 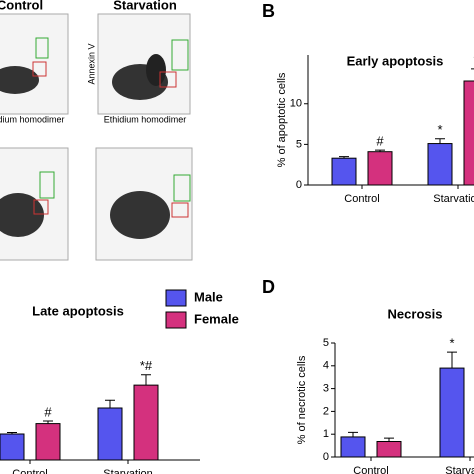 What do you see at coordinates (216, 318) in the screenshot?
I see `legend-label: Female` at bounding box center [216, 318].